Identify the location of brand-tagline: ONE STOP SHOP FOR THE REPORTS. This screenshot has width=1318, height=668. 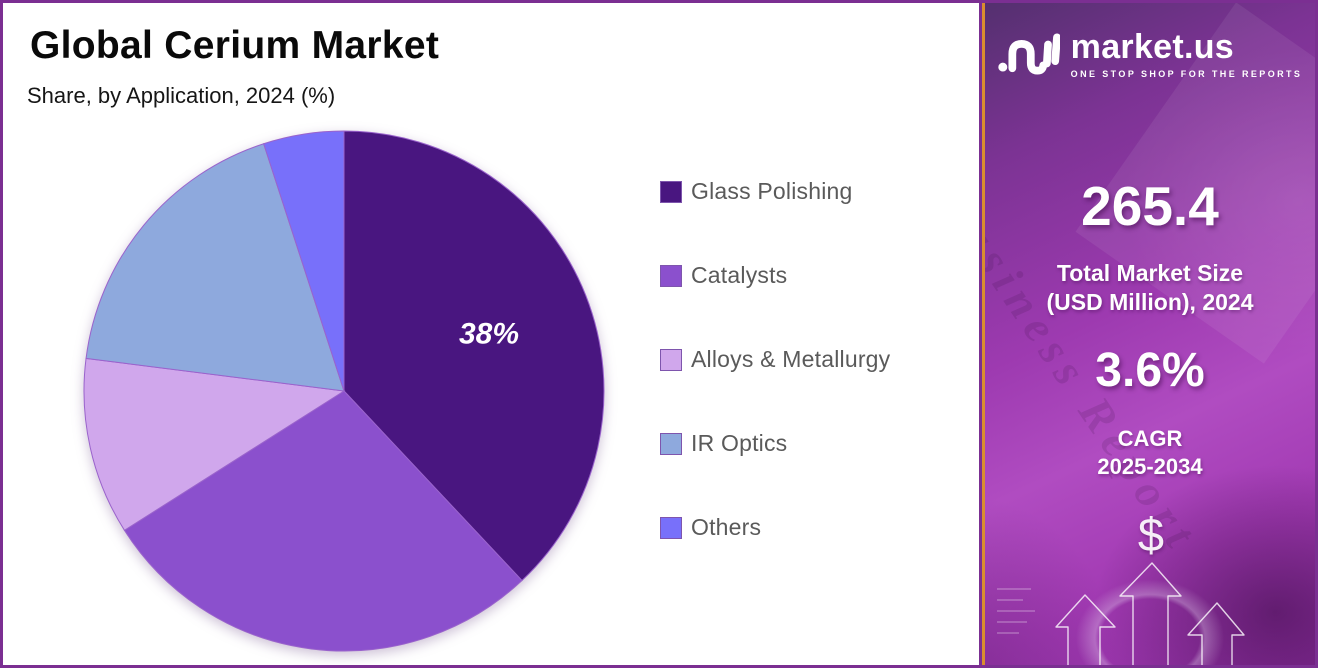
(1186, 73).